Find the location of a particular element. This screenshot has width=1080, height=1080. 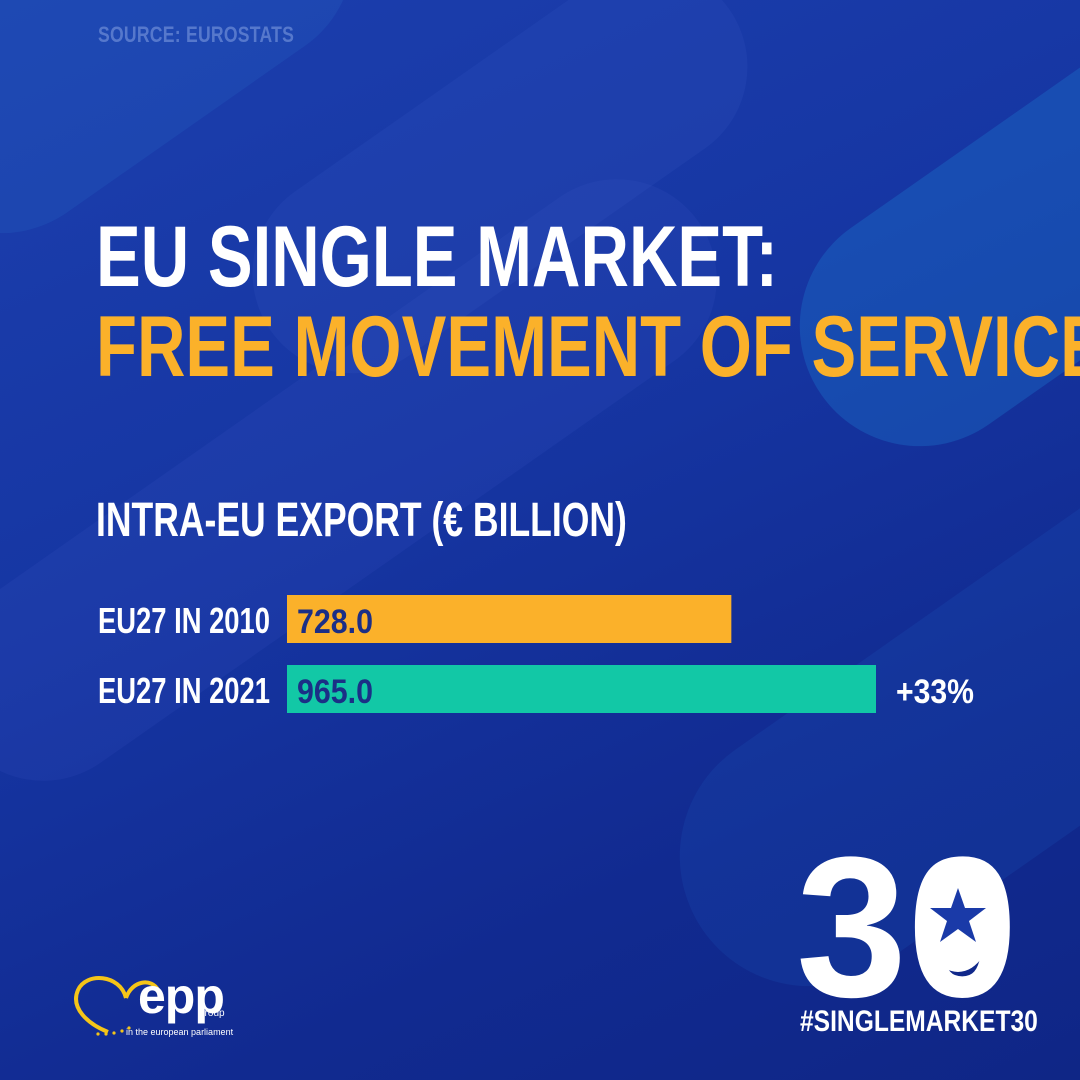

category-label: EU27 IN 2021 is located at coordinates (184, 690).